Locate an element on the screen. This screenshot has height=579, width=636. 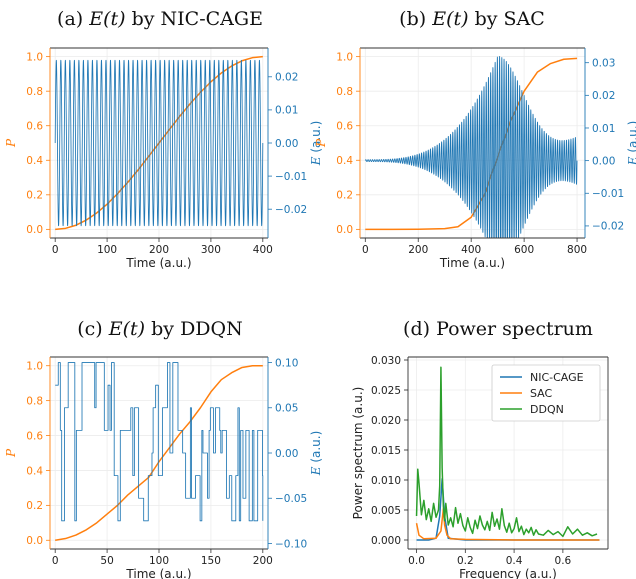
x-axis-label: Frequency (a.u.) is located at coordinates (508, 573).